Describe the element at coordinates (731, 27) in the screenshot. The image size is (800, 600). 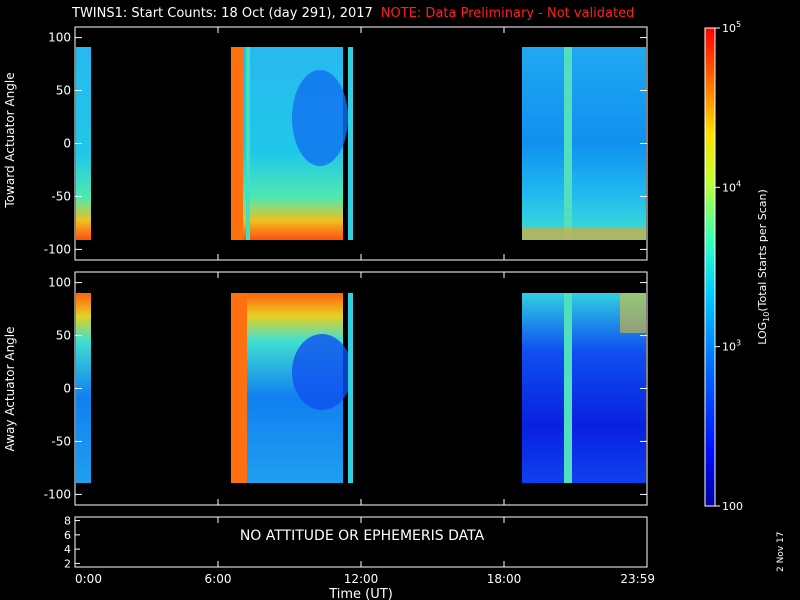
I see `colorbar-tick-label: 10⁵` at that location.